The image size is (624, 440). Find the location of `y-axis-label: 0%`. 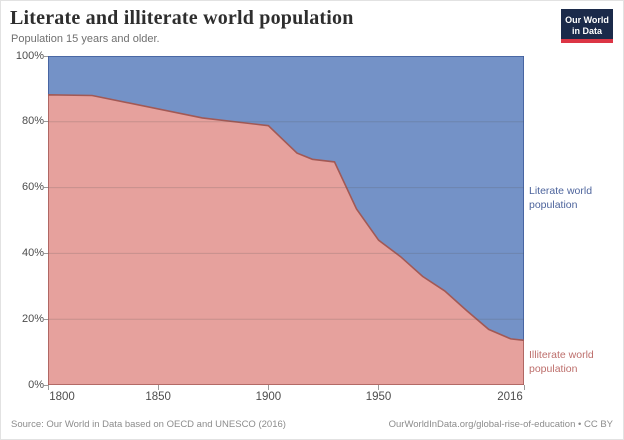

y-axis-label: 0% is located at coordinates (36, 384).